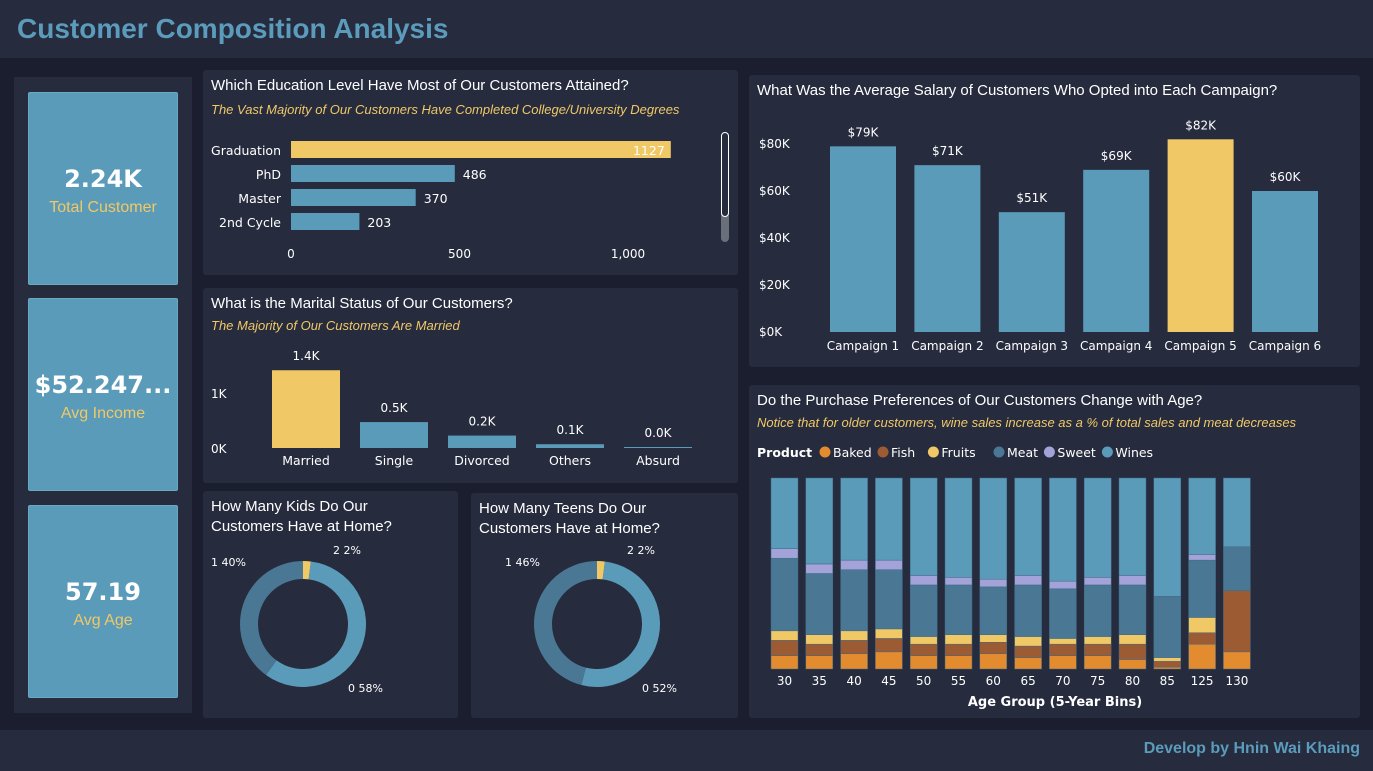 The image size is (1373, 771). I want to click on y-tick-label: $60K, so click(775, 191).